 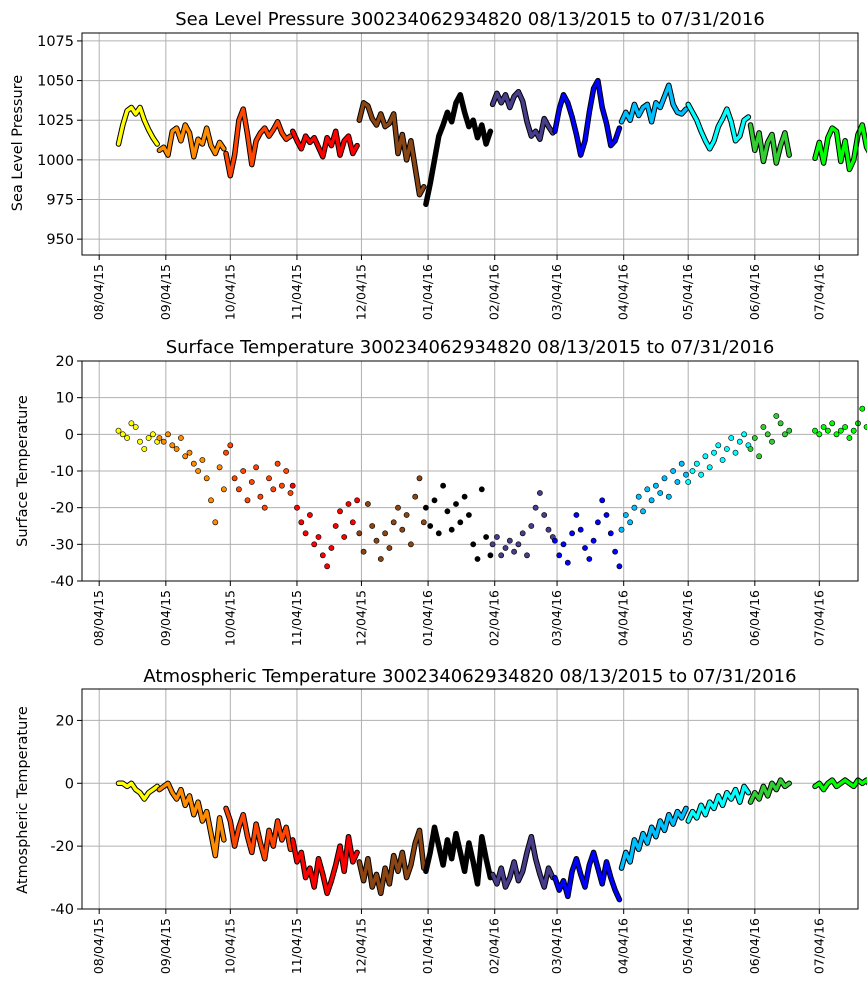 What do you see at coordinates (840, 785) in the screenshot?
I see `series-line-jul-2016` at bounding box center [840, 785].